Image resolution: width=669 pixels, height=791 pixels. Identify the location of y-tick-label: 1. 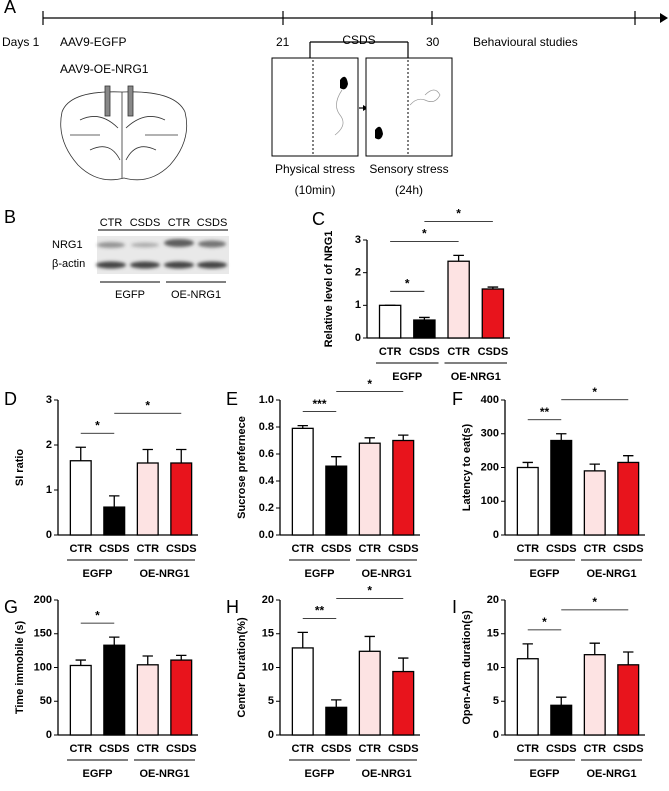
(358, 305).